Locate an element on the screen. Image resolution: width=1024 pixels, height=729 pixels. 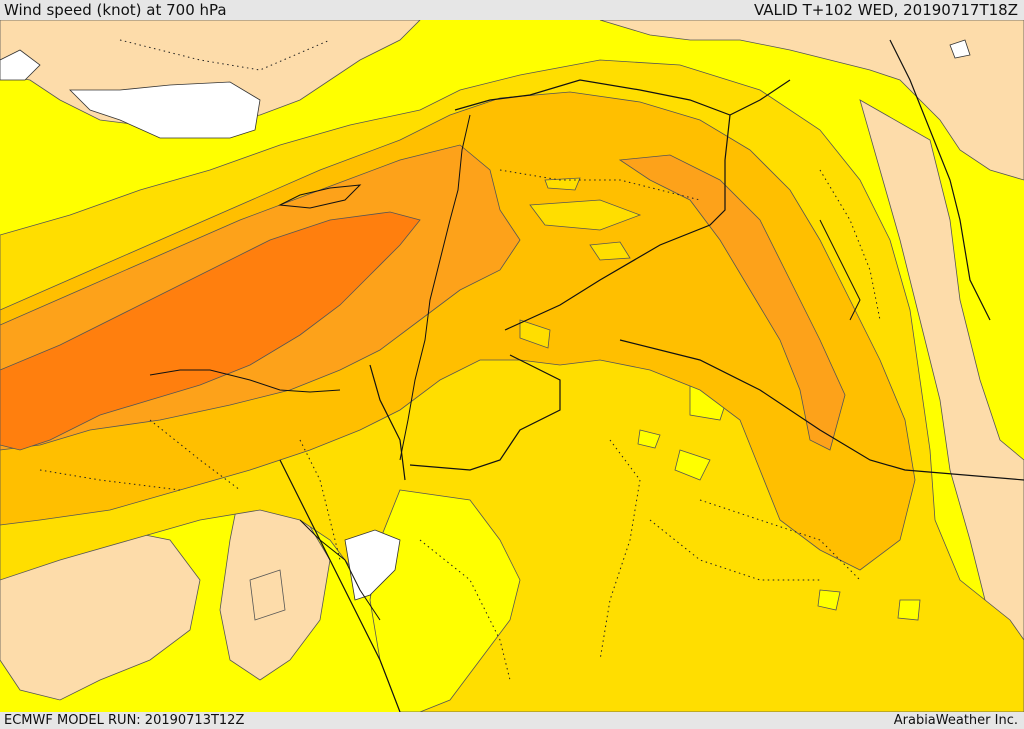
peach-region-northeast is located at coordinates (811, 100).